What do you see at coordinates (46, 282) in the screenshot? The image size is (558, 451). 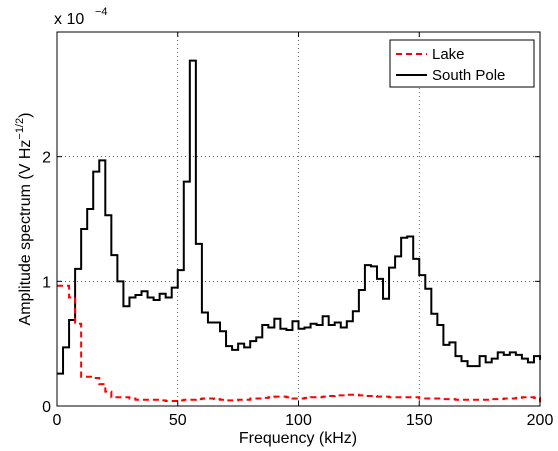 I see `y-tick-label: 1` at bounding box center [46, 282].